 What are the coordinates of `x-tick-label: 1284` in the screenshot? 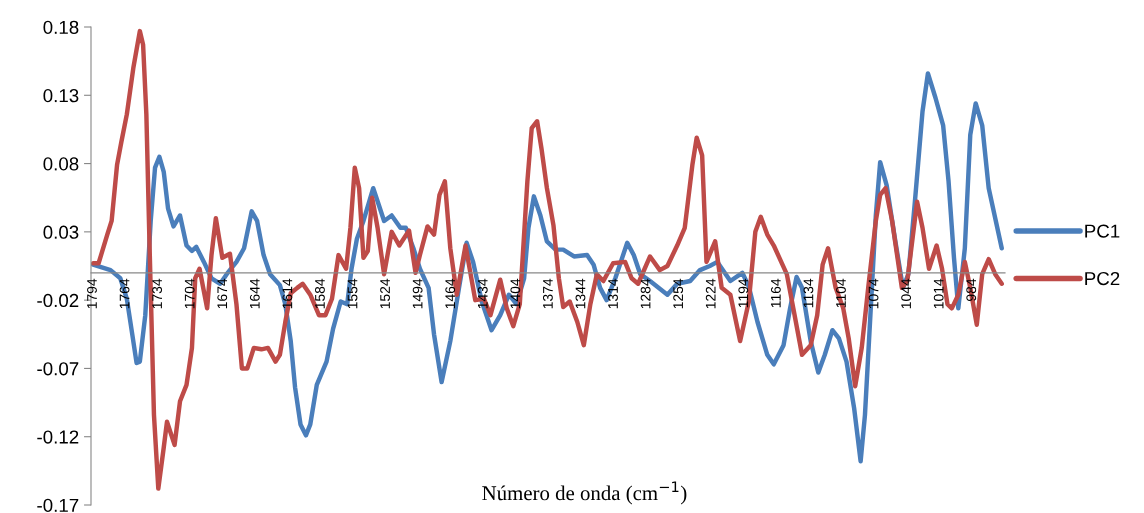 It's located at (645, 293).